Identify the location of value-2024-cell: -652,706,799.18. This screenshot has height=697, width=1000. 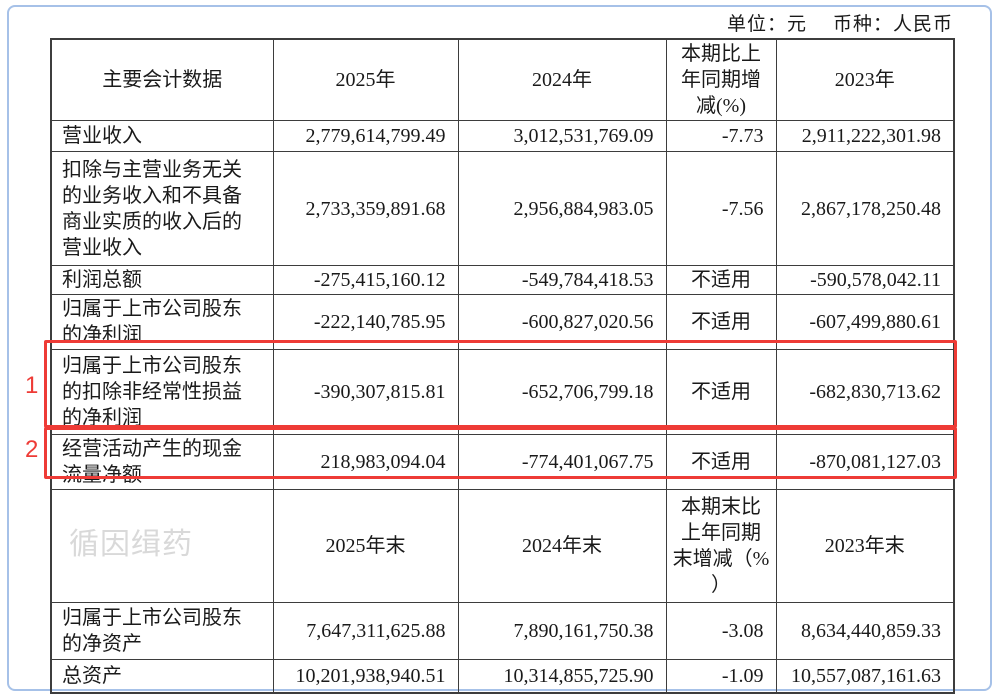
(562, 392).